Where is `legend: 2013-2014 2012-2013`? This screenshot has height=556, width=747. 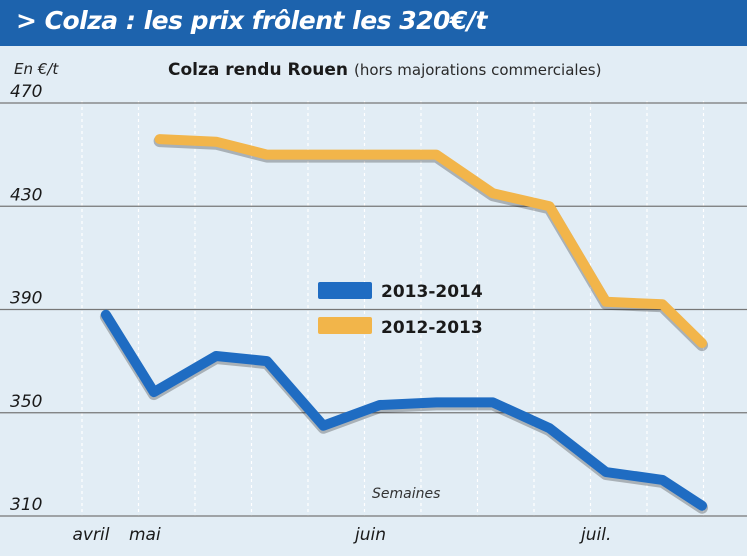
legend: 2013-2014 2012-2013 is located at coordinates (400, 310).